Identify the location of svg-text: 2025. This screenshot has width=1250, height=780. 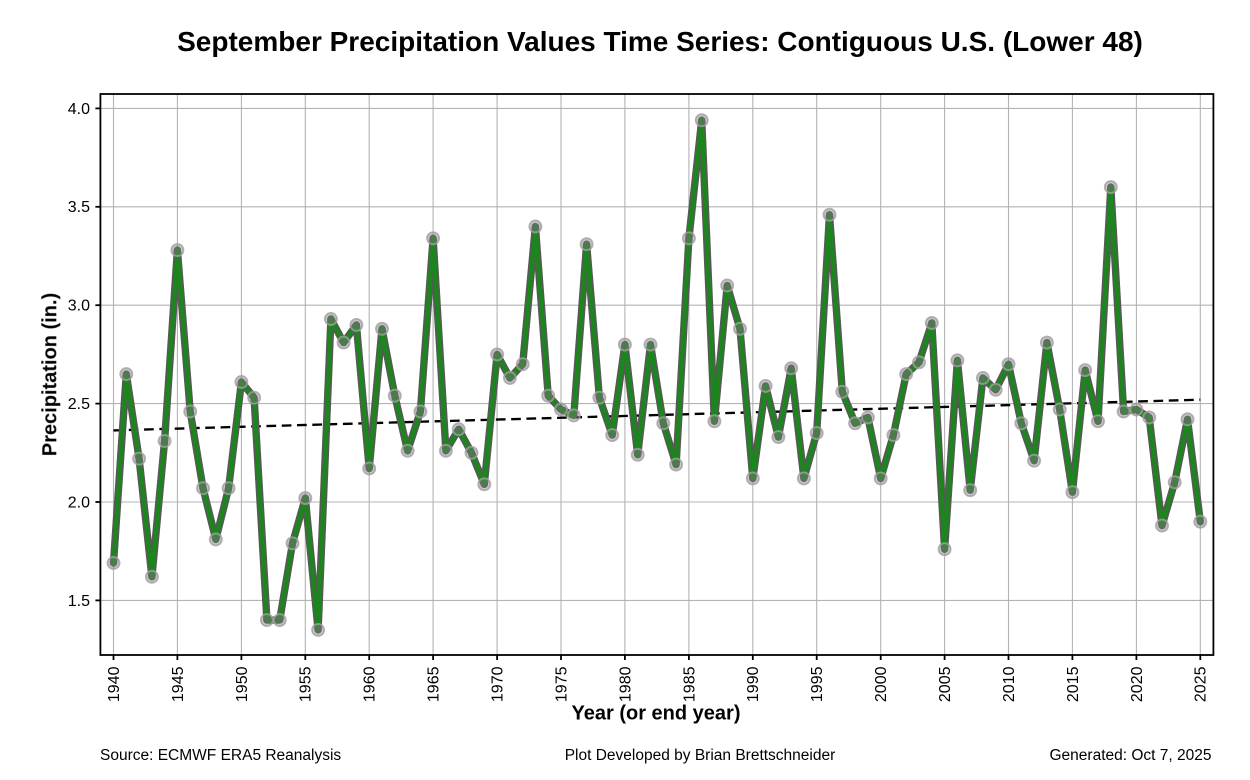
(1201, 684).